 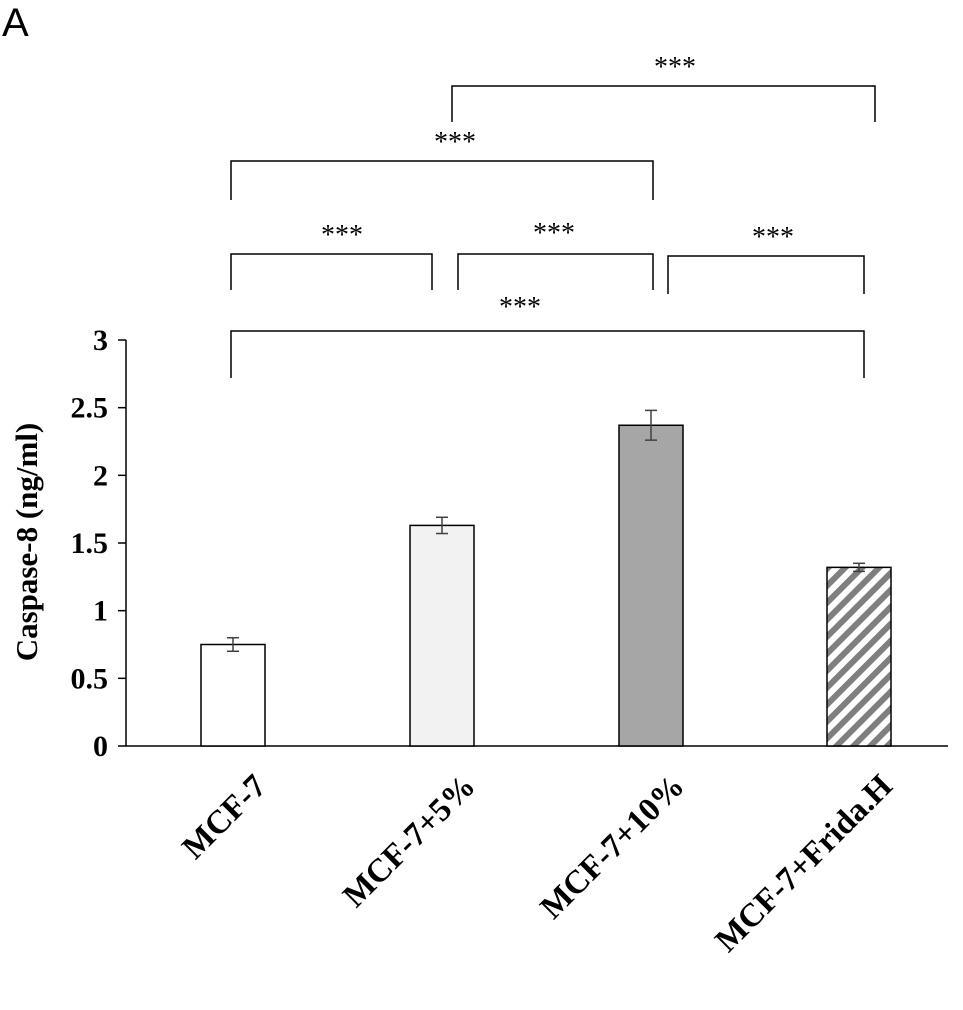 I want to click on x-category-label: MCF-7+5%, so click(x=409, y=841).